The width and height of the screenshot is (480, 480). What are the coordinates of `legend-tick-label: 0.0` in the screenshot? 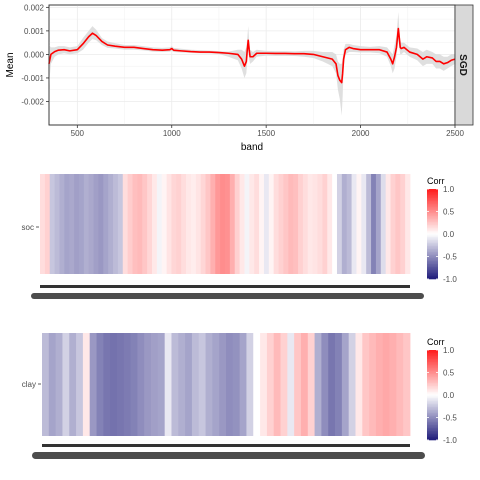 It's located at (449, 395).